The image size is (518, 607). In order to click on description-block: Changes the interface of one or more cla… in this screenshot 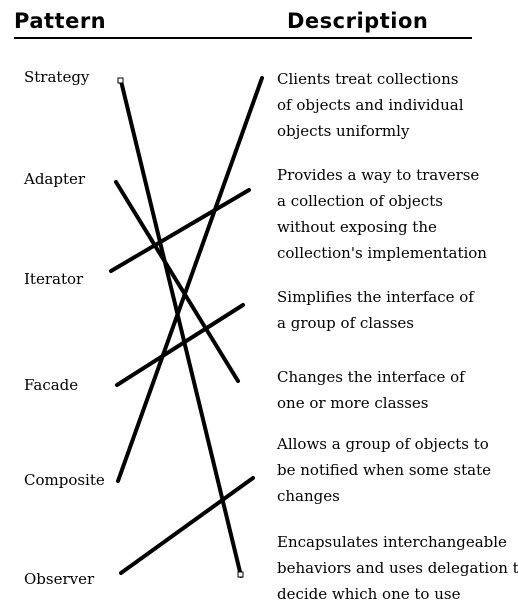, I will do `click(371, 390)`.